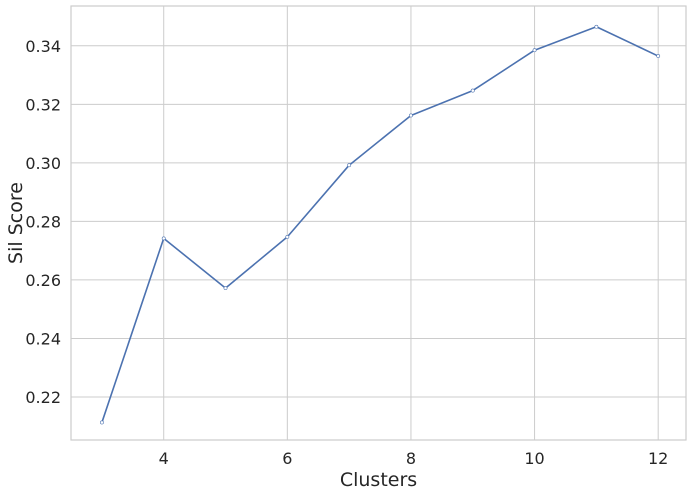 Image resolution: width=691 pixels, height=495 pixels. What do you see at coordinates (16, 223) in the screenshot?
I see `y-axis-title: Sil Score` at bounding box center [16, 223].